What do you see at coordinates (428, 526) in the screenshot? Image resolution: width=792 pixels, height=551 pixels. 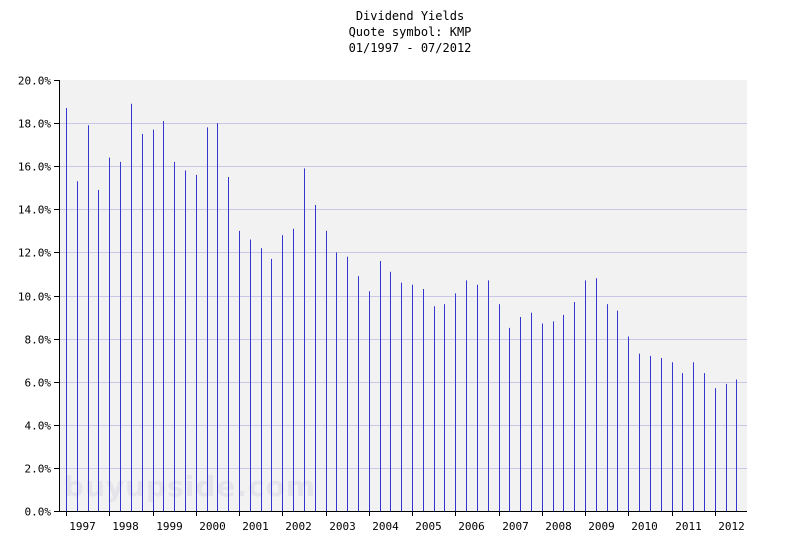 I see `x-tick-label: 2005` at bounding box center [428, 526].